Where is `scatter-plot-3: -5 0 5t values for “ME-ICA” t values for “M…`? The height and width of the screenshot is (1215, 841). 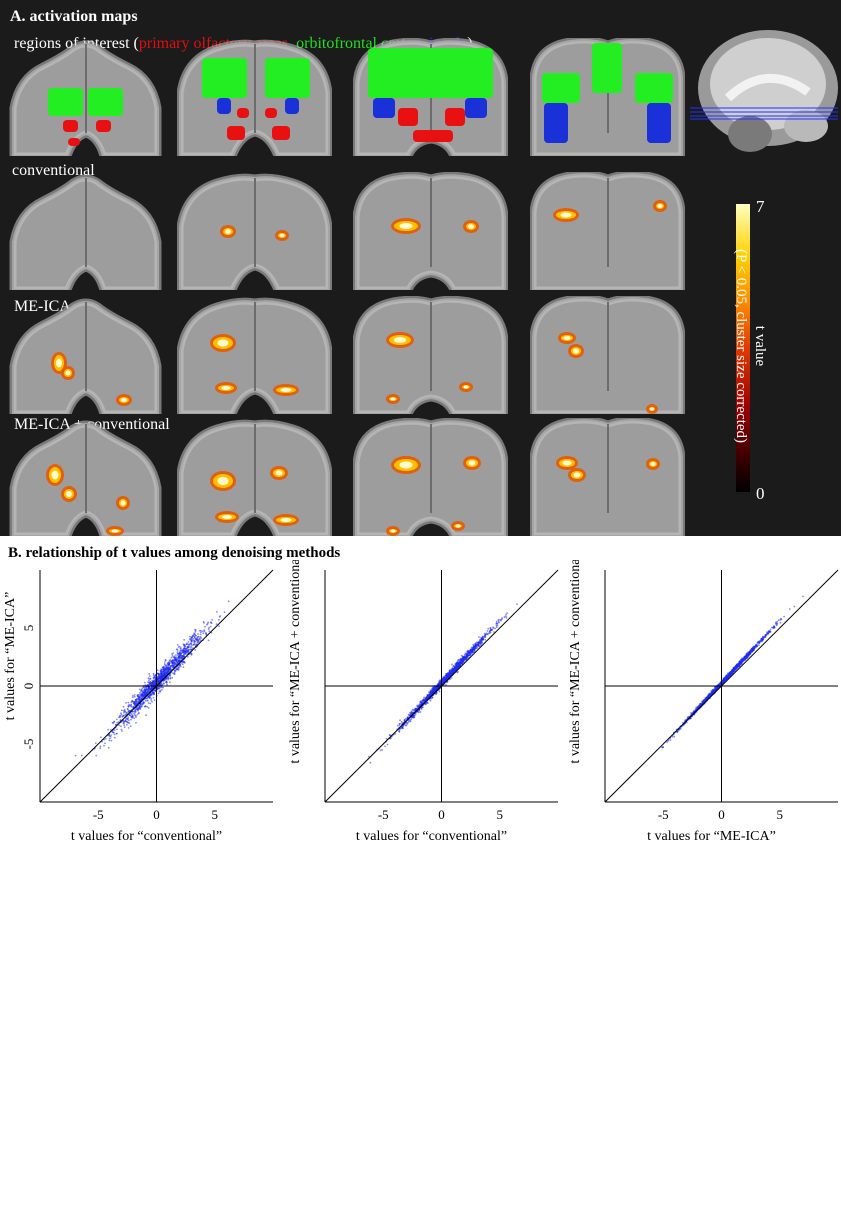 scatter-plot-3: -5 0 5t values for “ME-ICA” t values for “M… is located at coordinates (703, 702).